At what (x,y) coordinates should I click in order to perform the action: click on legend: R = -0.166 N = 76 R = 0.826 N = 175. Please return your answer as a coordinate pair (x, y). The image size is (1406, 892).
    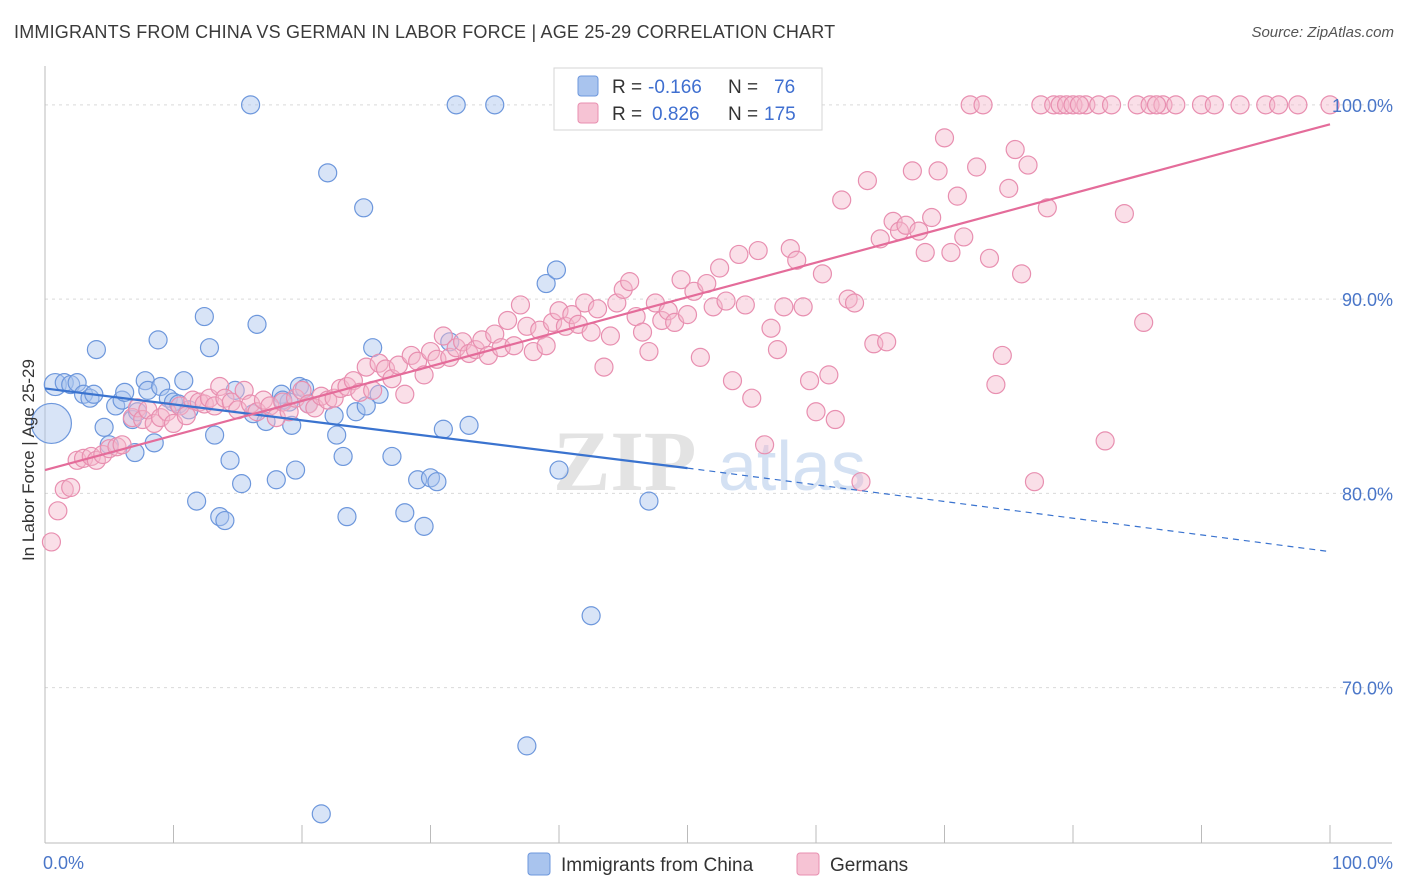
    Looking at the image, I should click on (688, 99).